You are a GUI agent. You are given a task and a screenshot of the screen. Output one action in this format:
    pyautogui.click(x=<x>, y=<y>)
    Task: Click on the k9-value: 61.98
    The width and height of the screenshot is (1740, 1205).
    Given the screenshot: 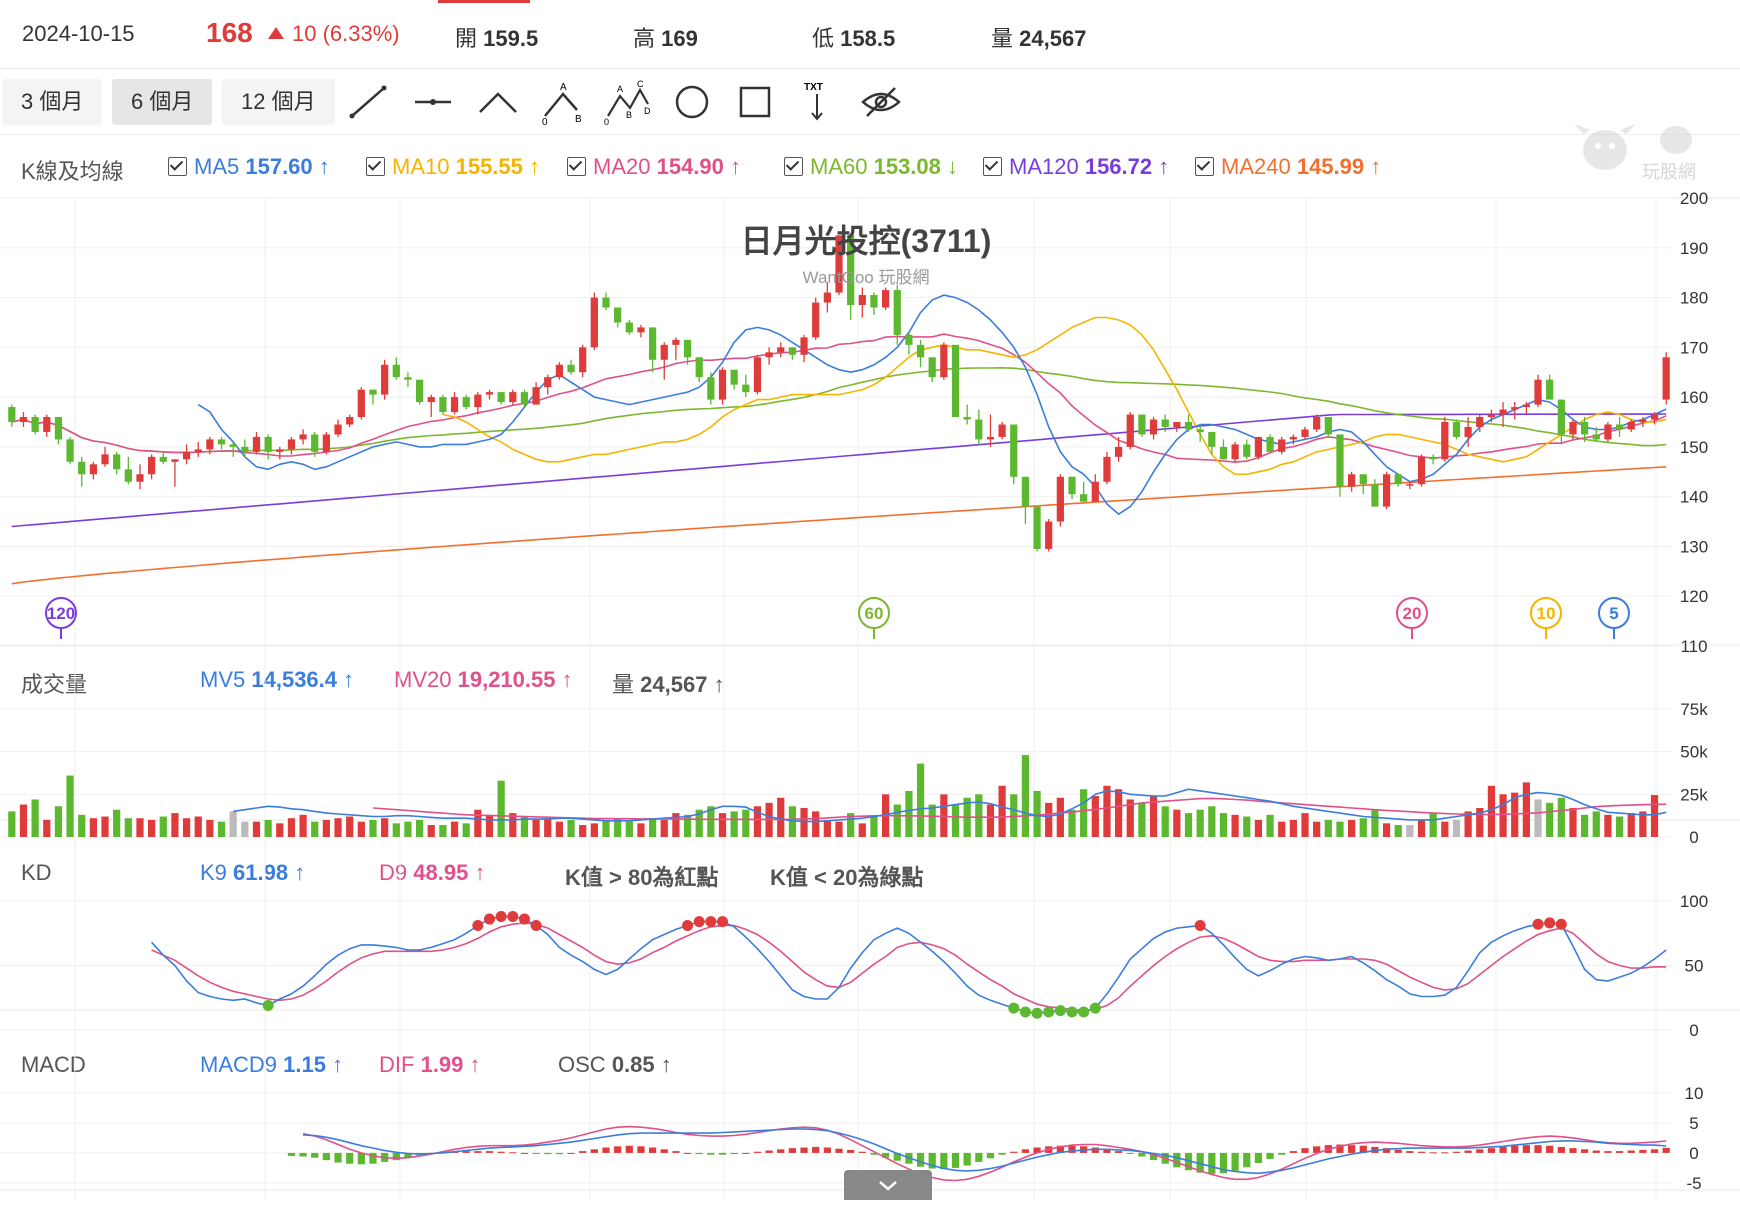 What is the action you would take?
    pyautogui.click(x=261, y=872)
    